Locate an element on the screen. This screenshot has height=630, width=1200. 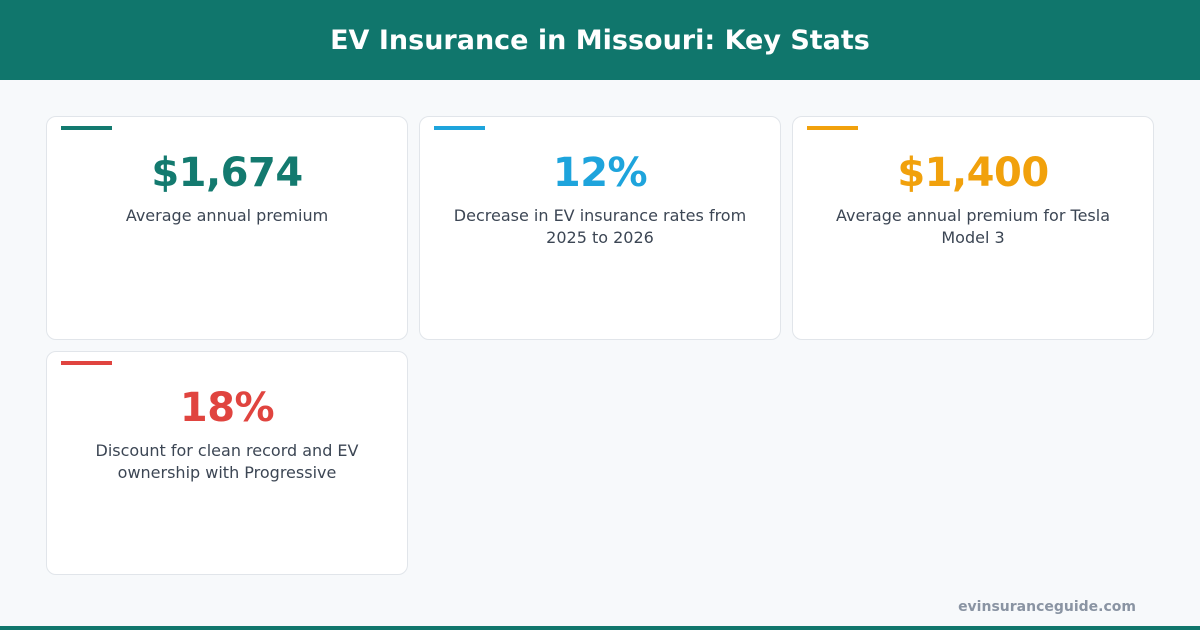
source: evinsuranceguide.com is located at coordinates (1047, 607).